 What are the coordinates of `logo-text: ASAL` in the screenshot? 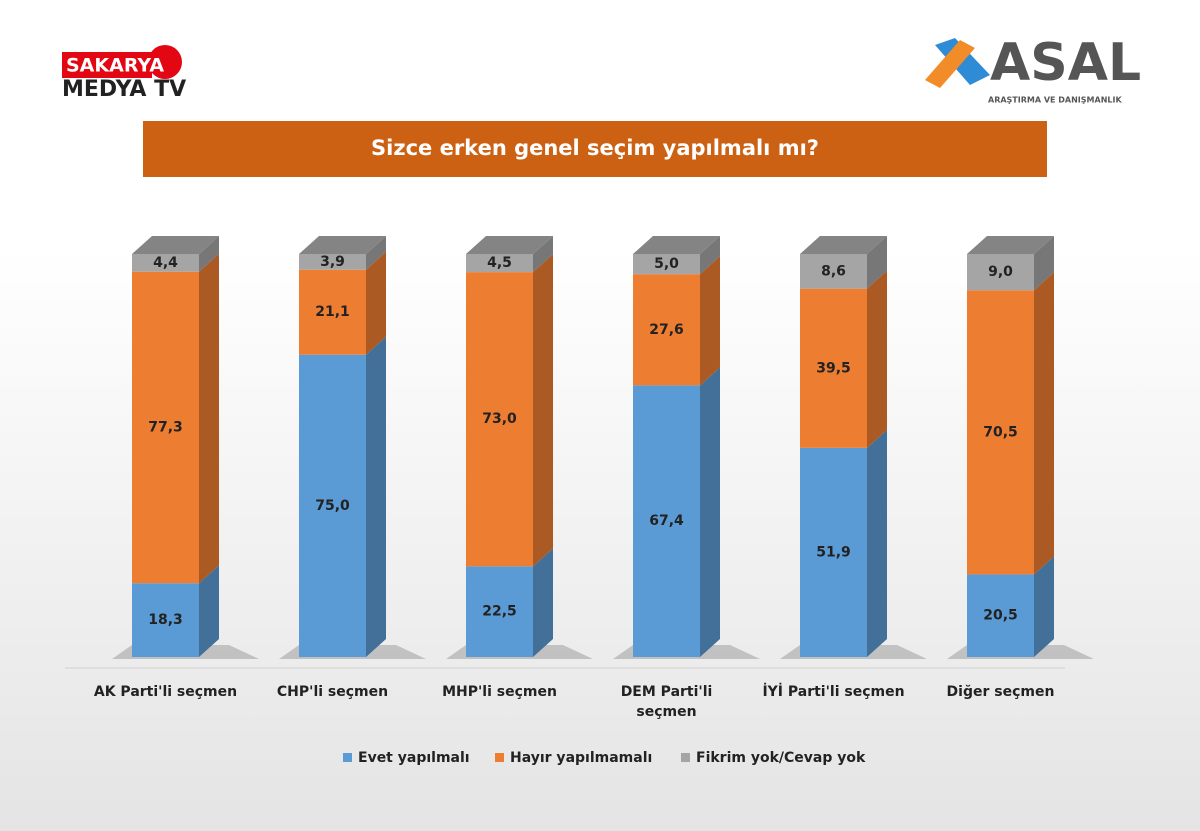 It's located at (1065, 63).